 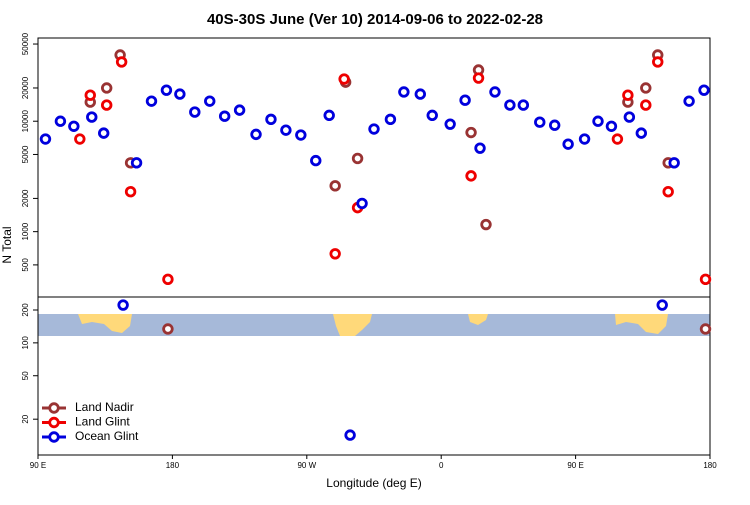 I want to click on y-tick-label: 100, so click(x=25, y=343).